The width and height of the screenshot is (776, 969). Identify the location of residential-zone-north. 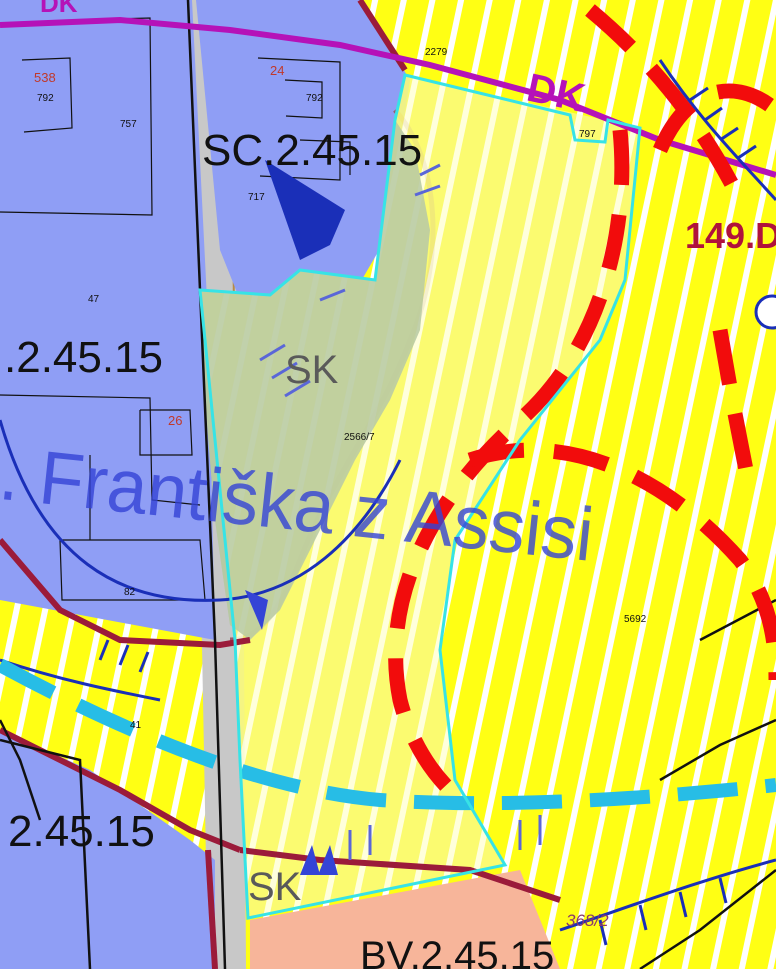
(303, 150).